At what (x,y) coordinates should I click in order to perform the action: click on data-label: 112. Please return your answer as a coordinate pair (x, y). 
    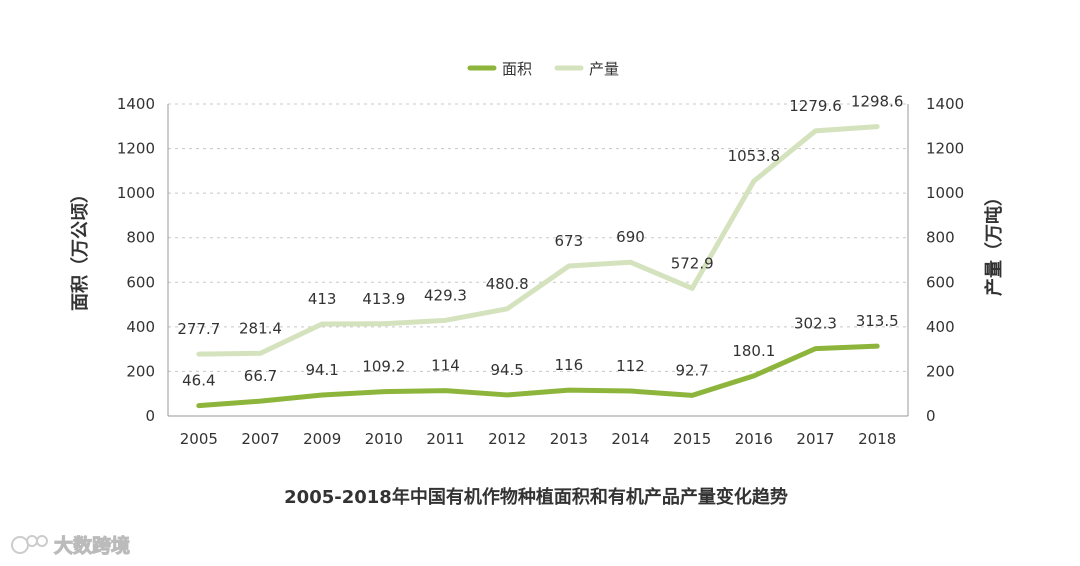
    Looking at the image, I should click on (630, 366).